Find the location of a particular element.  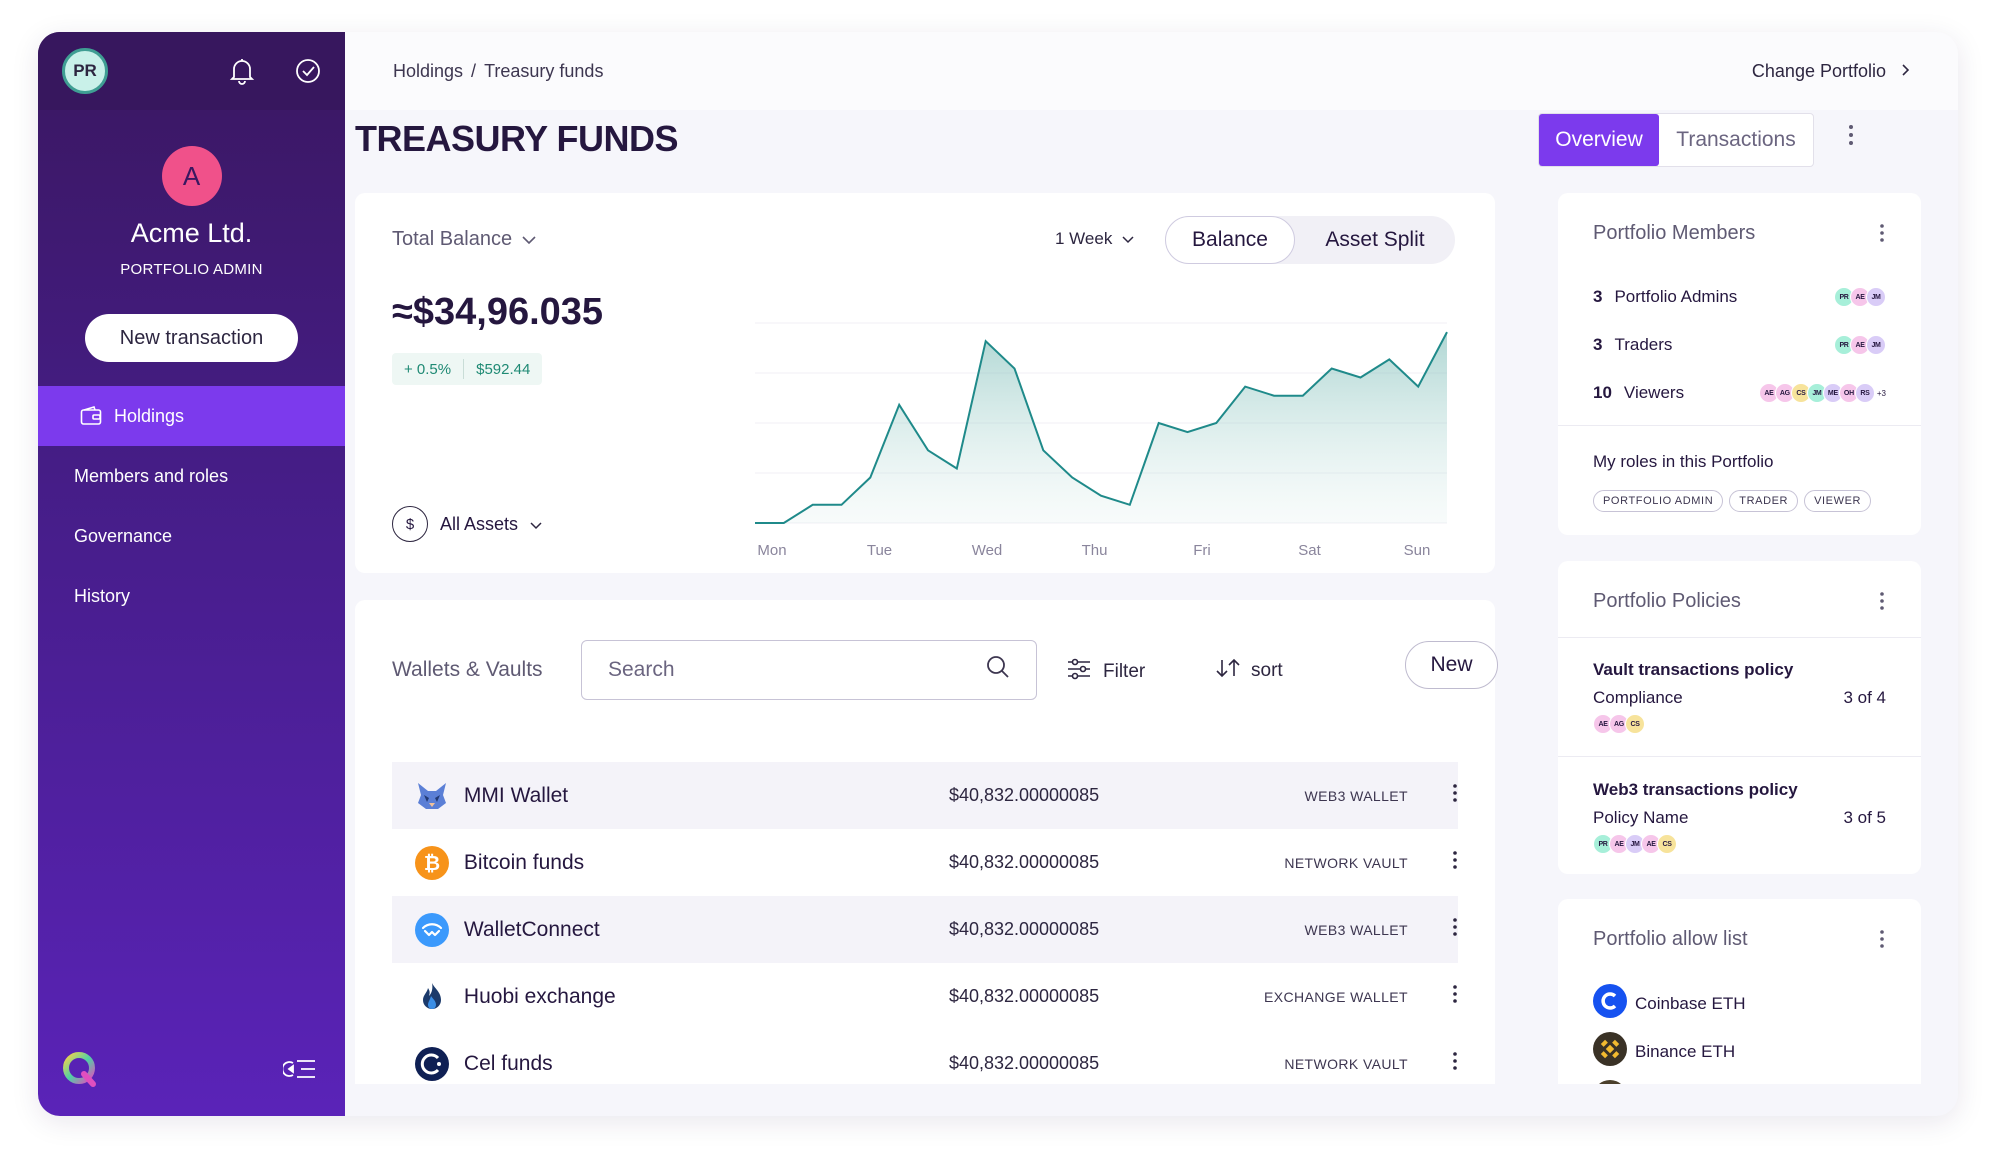

allow-list-item is located at coordinates (1610, 1082).